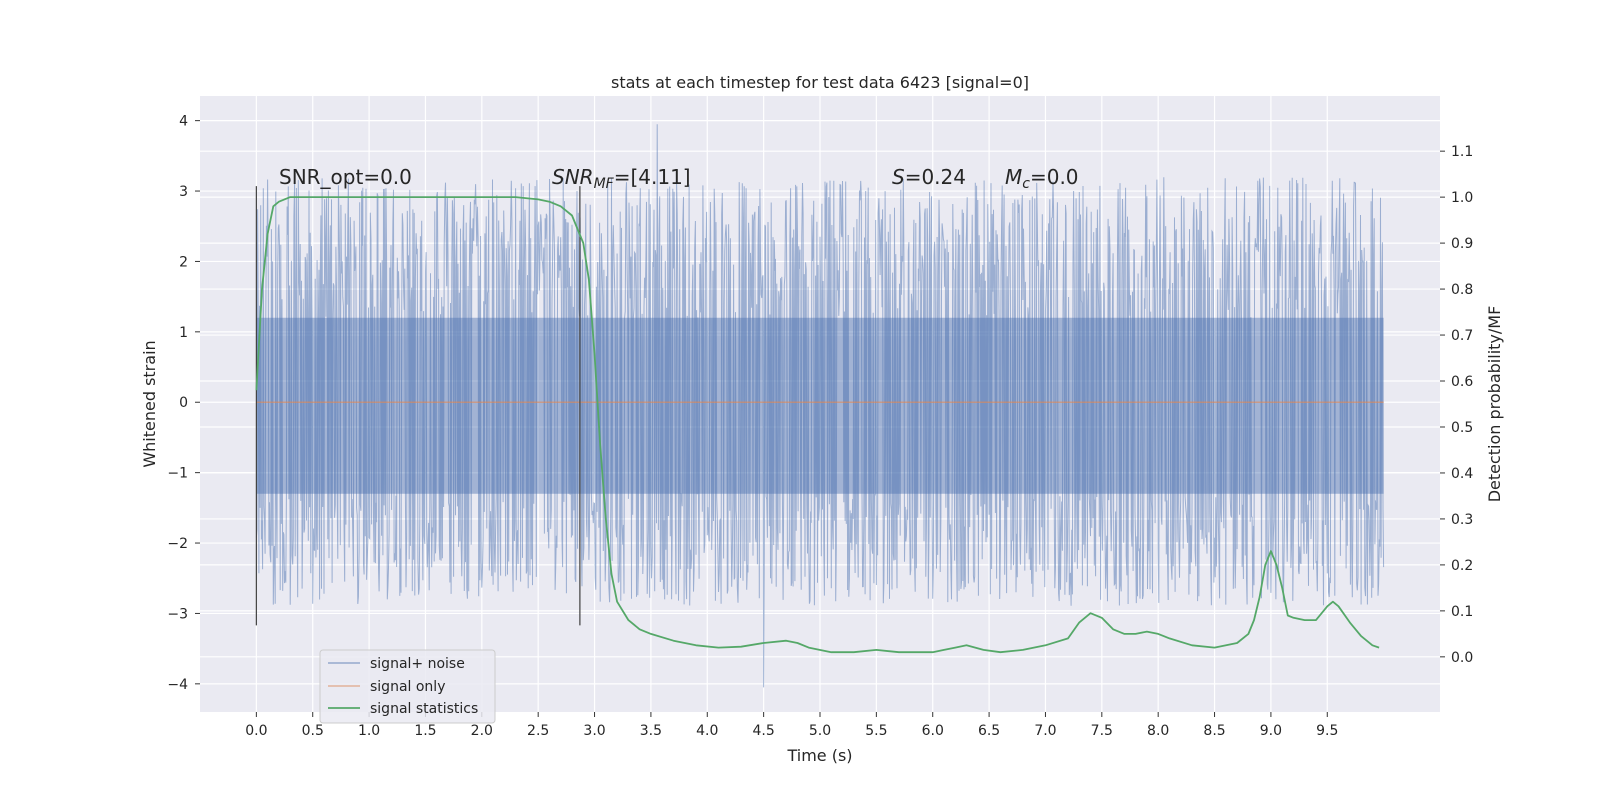 The height and width of the screenshot is (800, 1600). I want to click on x-tick-label: 7.0, so click(1045, 731).